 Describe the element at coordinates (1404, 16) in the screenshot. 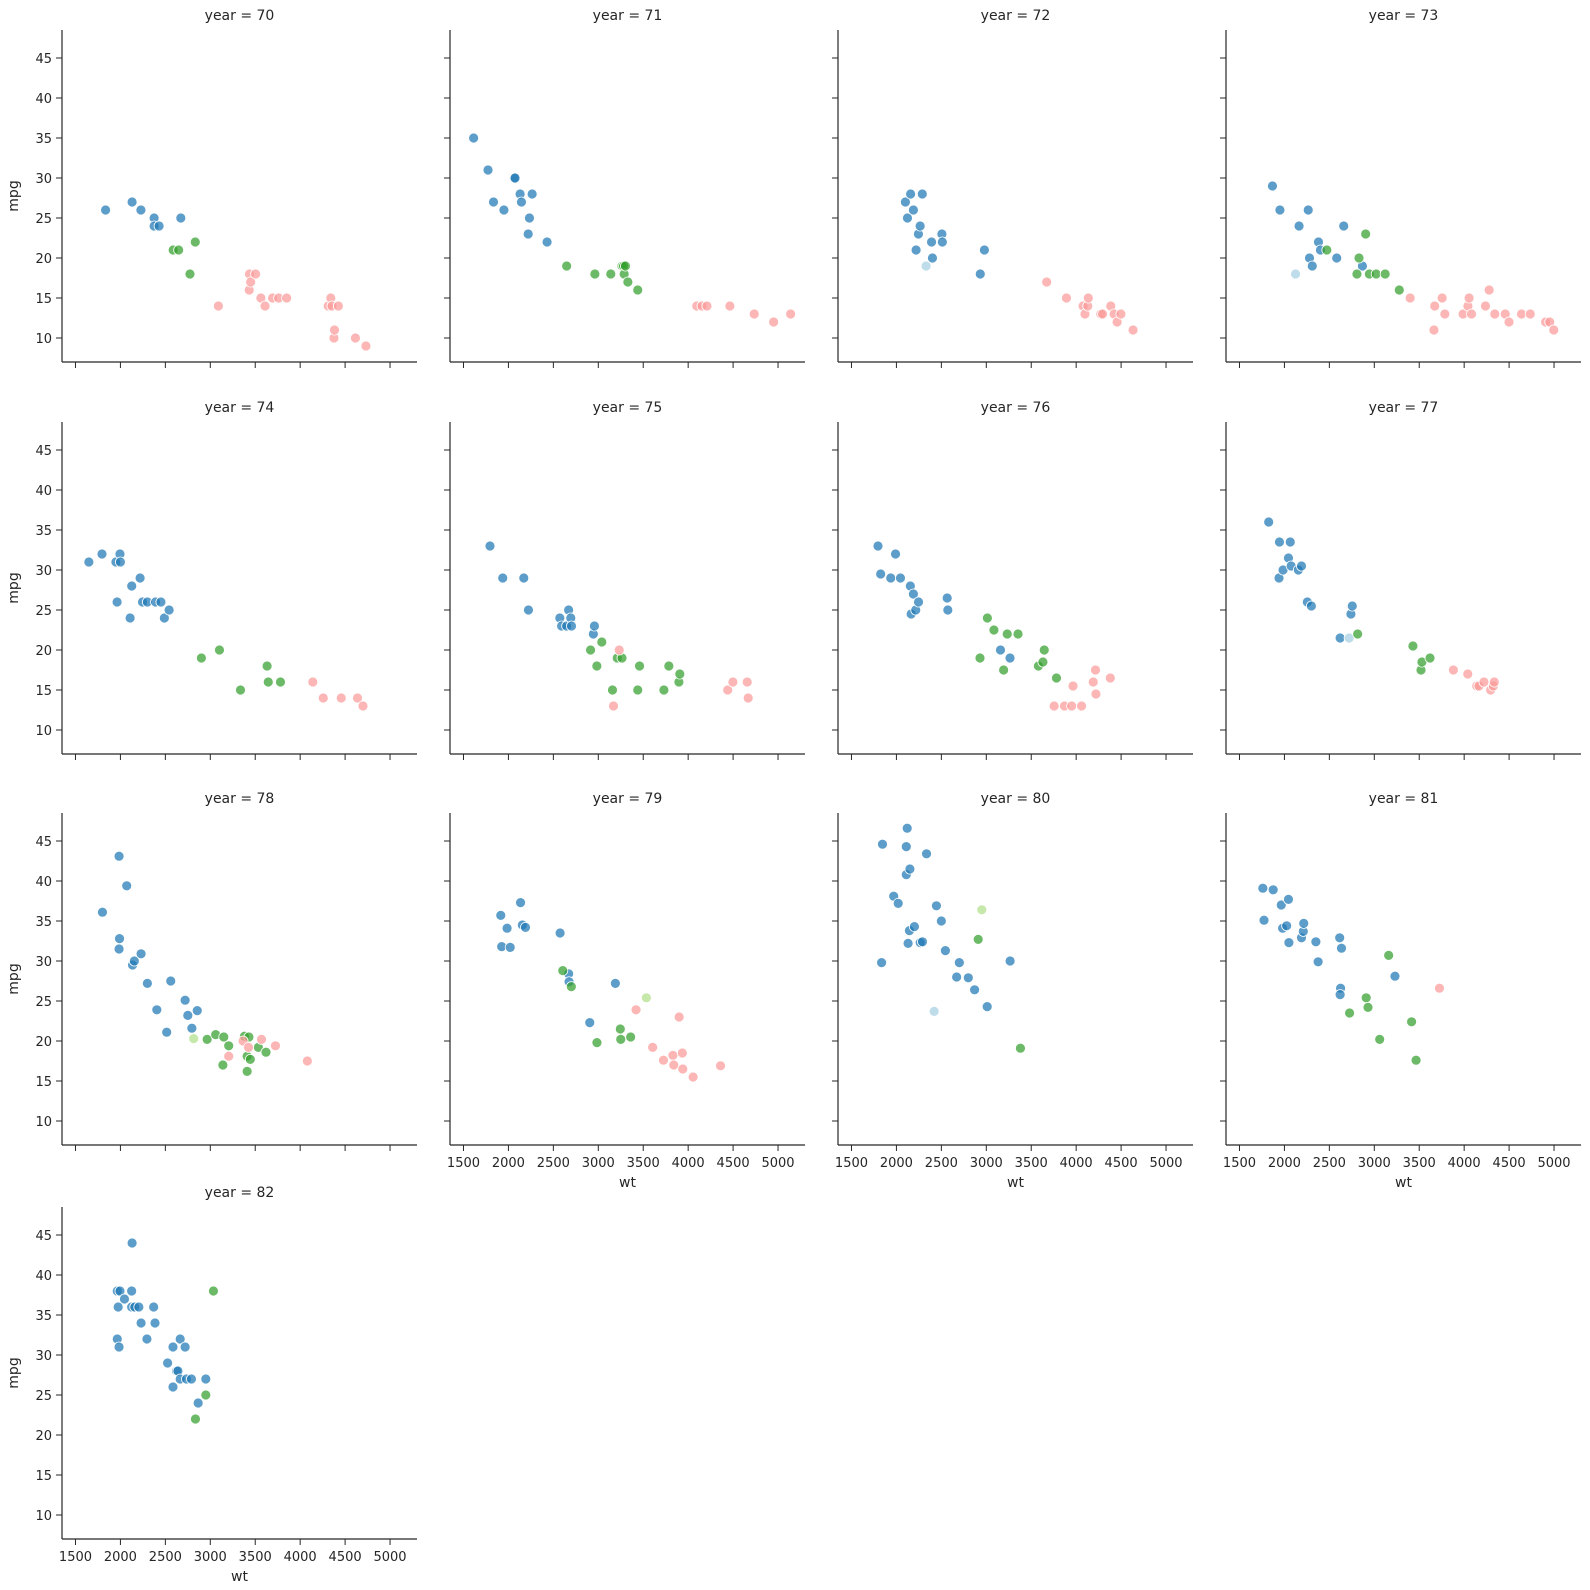

I see `facet-title: year = 73` at that location.